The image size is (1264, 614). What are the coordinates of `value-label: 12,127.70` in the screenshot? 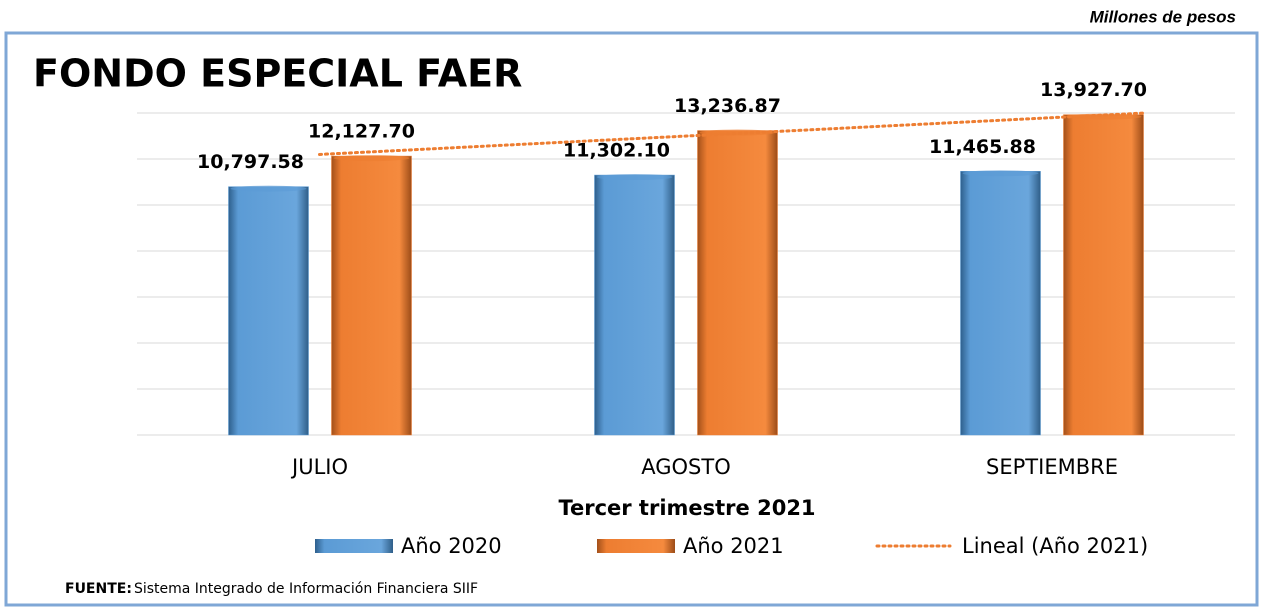 It's located at (361, 132).